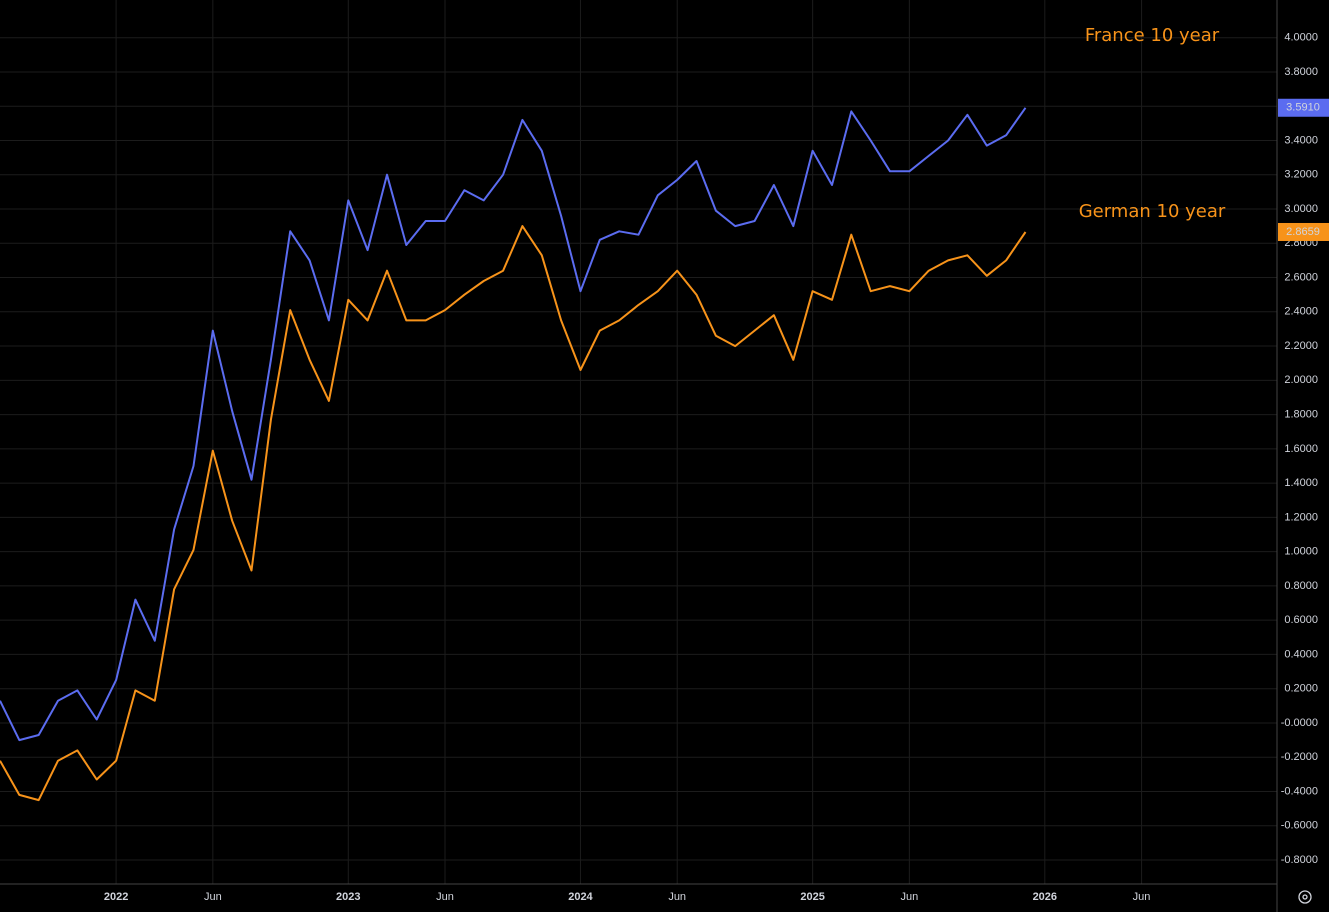 The image size is (1329, 912). Describe the element at coordinates (1301, 312) in the screenshot. I see `y-tick-label: 2.4000` at that location.